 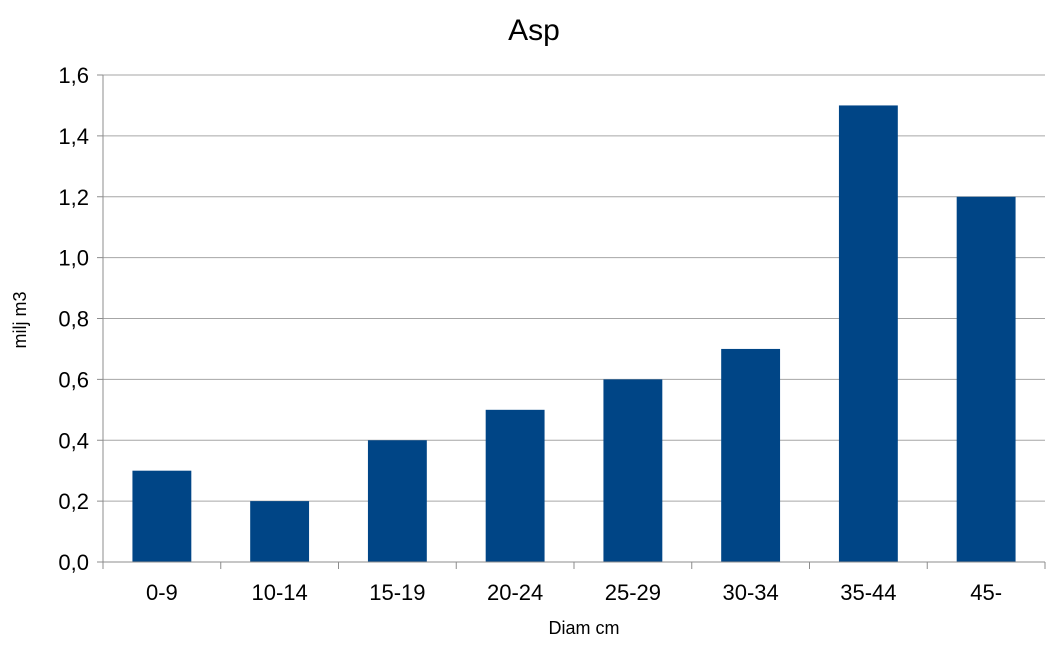 What do you see at coordinates (986, 592) in the screenshot?
I see `x-tick-label: 45-` at bounding box center [986, 592].